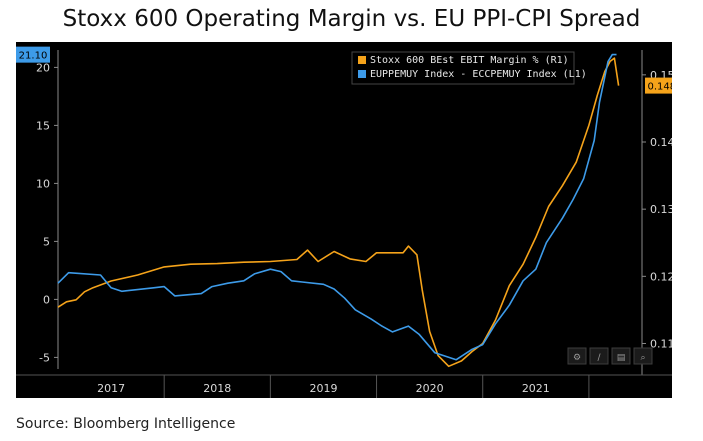  What do you see at coordinates (463, 68) in the screenshot?
I see `legend-box` at bounding box center [463, 68].